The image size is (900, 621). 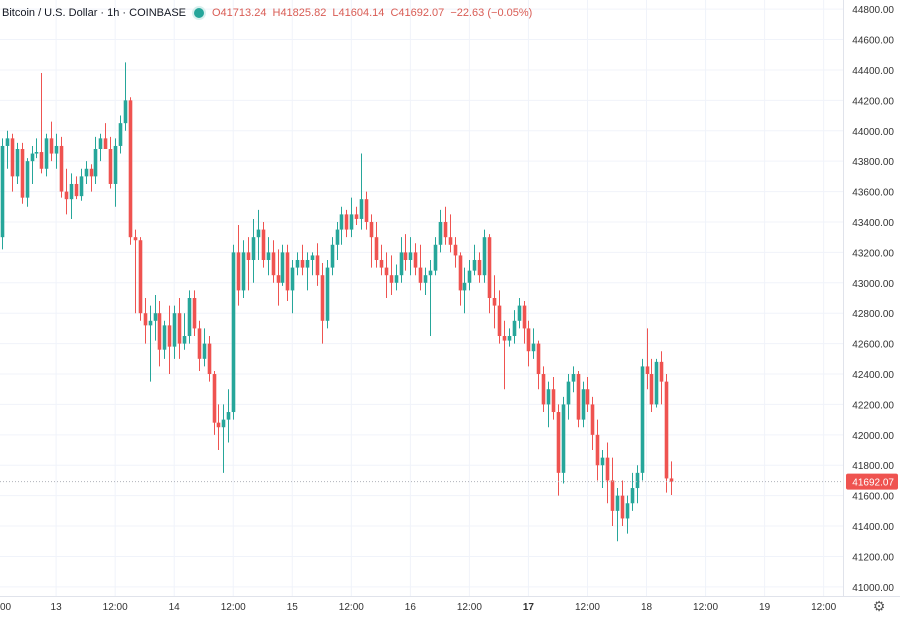 What do you see at coordinates (873, 10) in the screenshot?
I see `y-tick-label: 44800.00` at bounding box center [873, 10].